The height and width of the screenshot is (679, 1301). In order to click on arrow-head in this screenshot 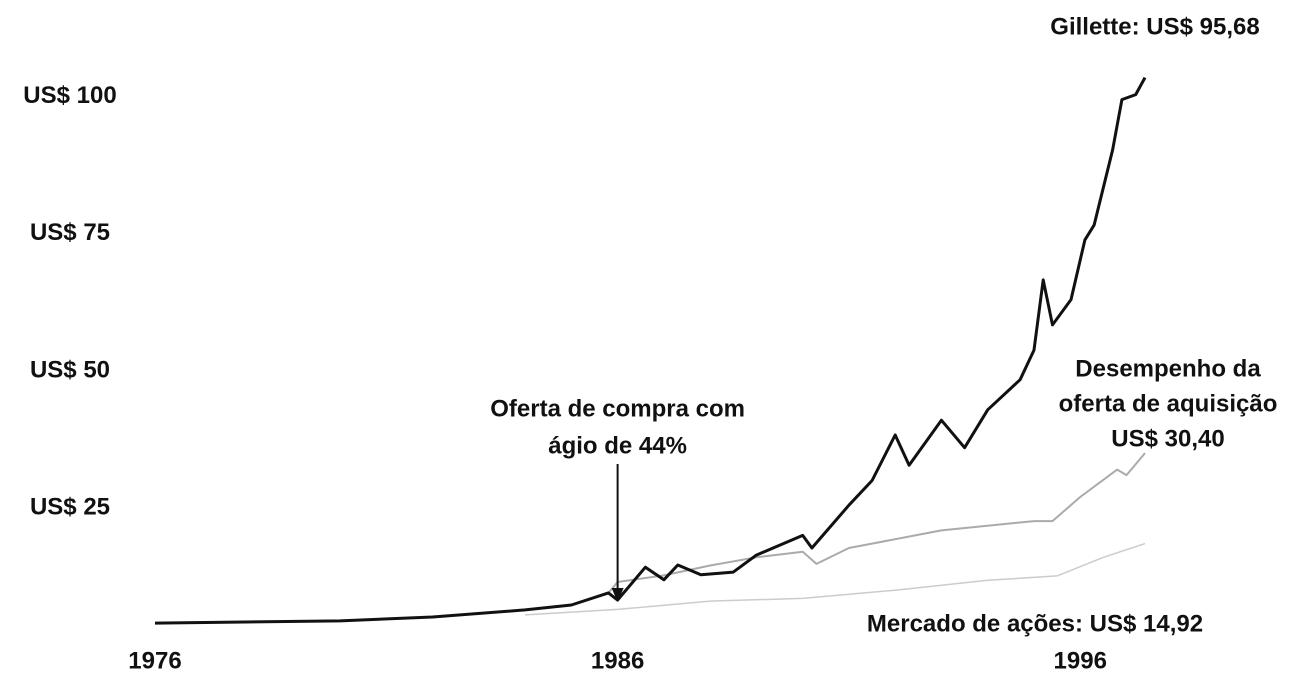, I will do `click(617, 595)`.